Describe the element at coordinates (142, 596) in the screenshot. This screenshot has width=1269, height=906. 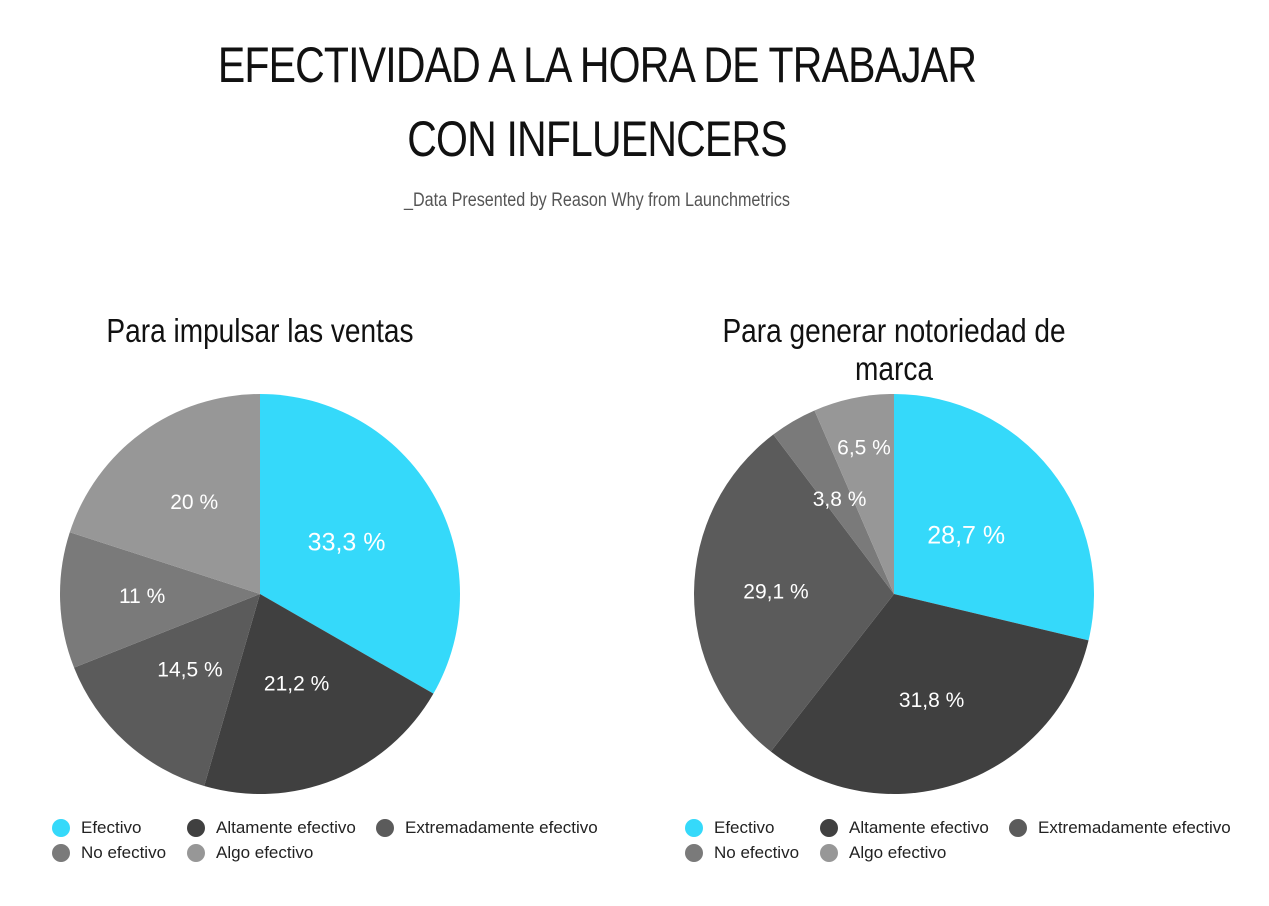
I see `slice-label-no_efectivo: 11 %` at that location.